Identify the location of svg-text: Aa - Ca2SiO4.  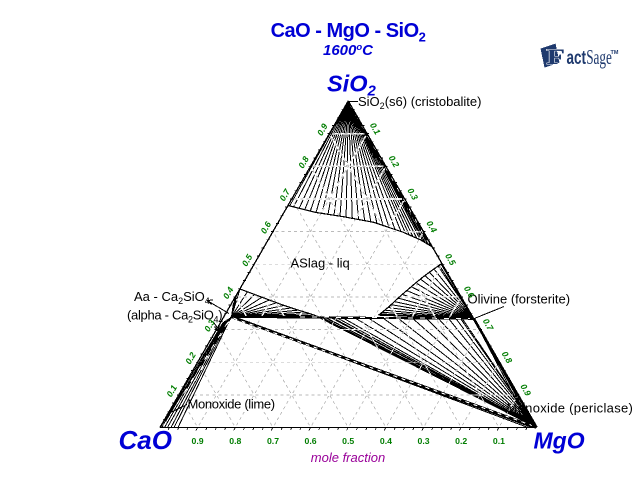
(172, 297).